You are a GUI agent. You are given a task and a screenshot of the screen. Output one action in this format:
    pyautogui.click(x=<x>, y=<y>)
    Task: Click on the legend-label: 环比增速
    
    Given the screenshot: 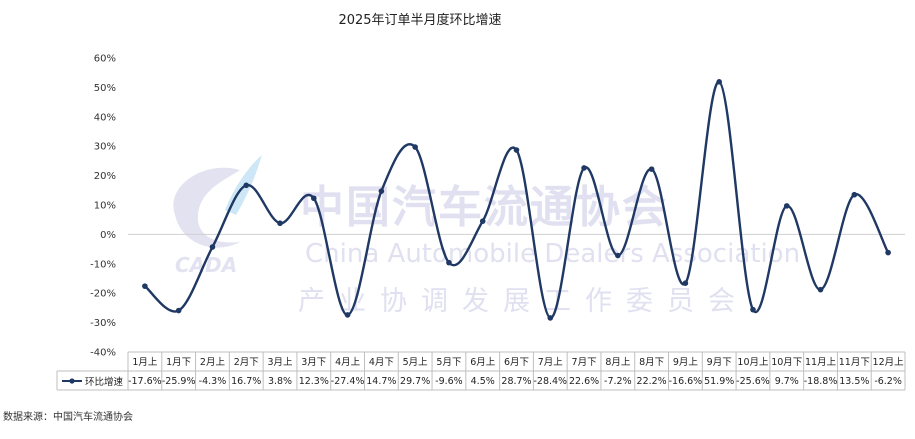 What is the action you would take?
    pyautogui.click(x=104, y=382)
    